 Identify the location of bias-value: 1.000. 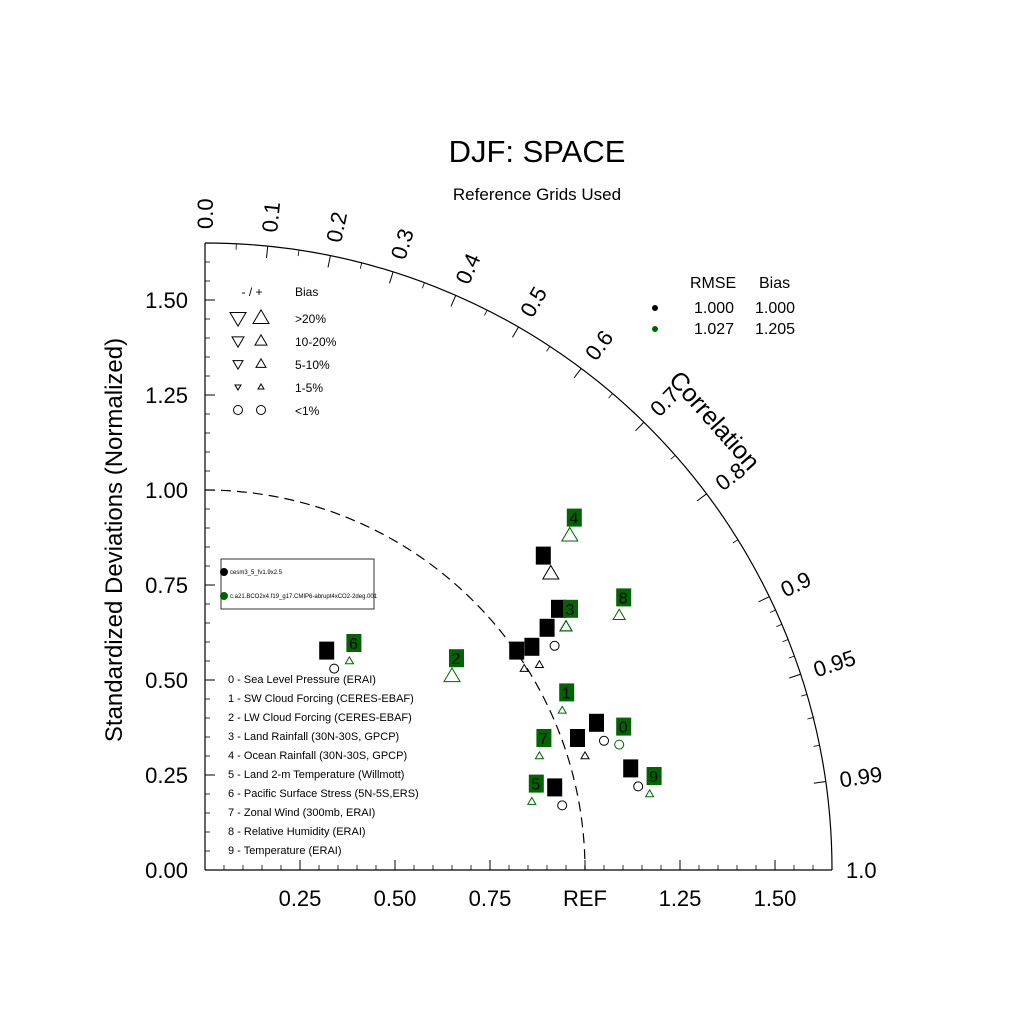
(775, 308).